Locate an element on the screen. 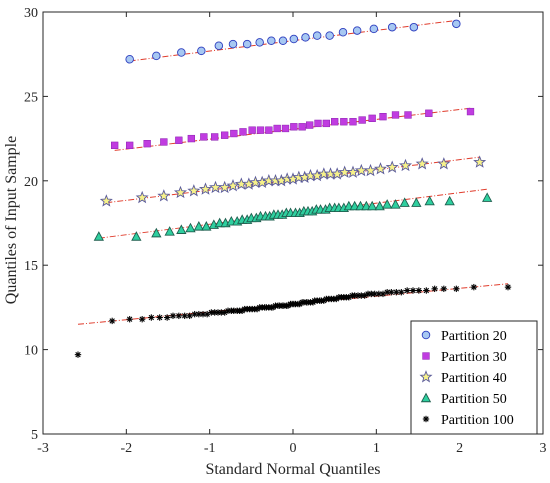 This screenshot has width=550, height=483. legend-label: Partition 100 is located at coordinates (477, 420).